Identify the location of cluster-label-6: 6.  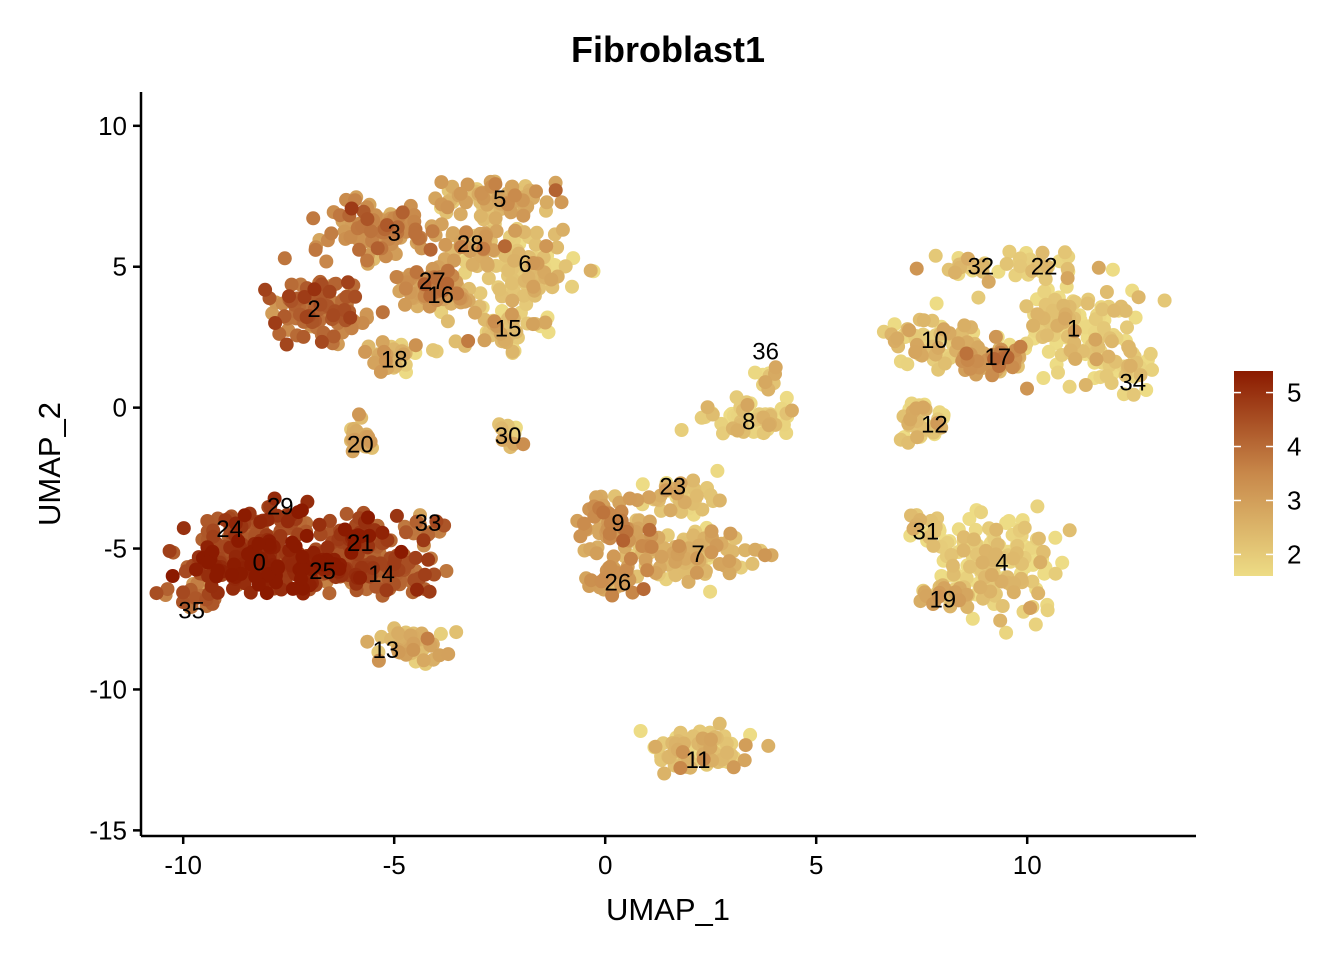
(524, 264).